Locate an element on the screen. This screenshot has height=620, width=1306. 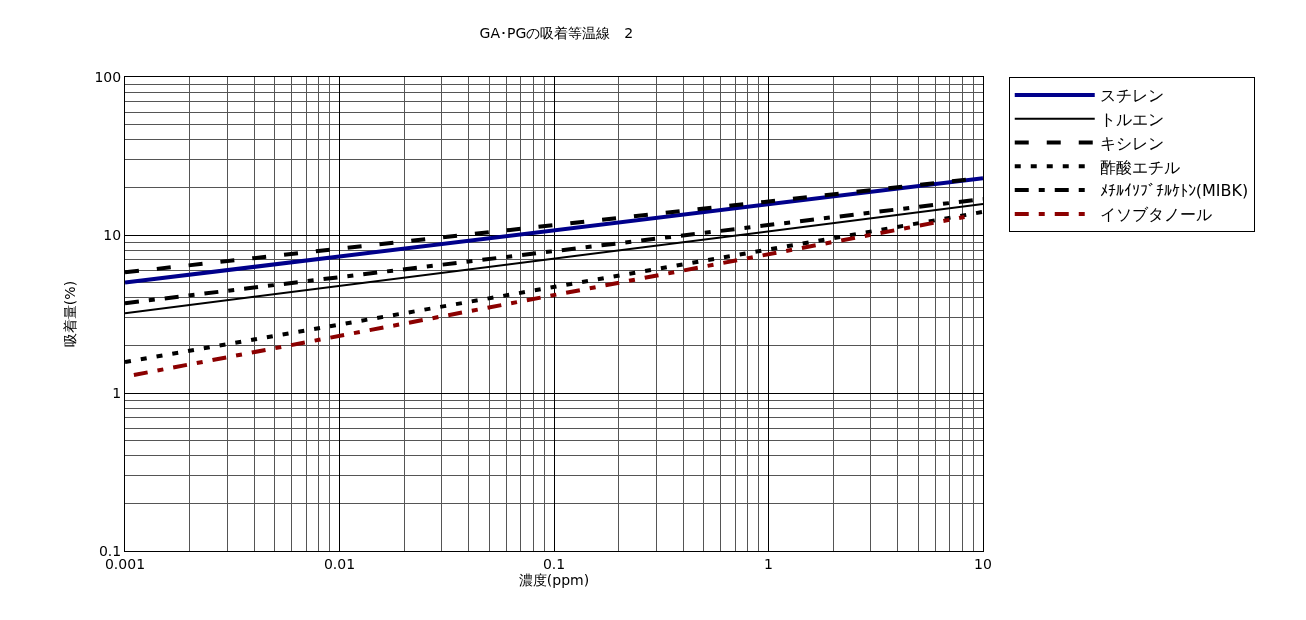
legend-label: イソブタノール is located at coordinates (1155, 215).